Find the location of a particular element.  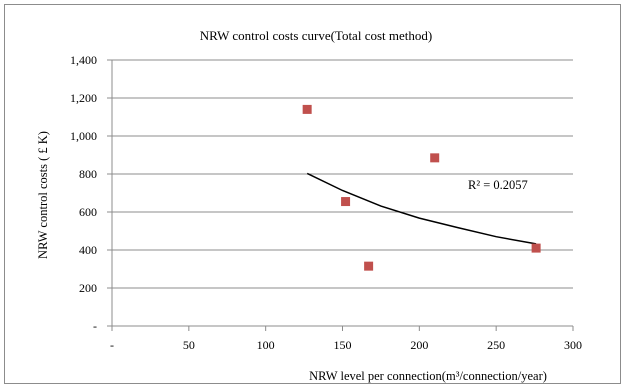

y-tick-label: 600 is located at coordinates (88, 212).